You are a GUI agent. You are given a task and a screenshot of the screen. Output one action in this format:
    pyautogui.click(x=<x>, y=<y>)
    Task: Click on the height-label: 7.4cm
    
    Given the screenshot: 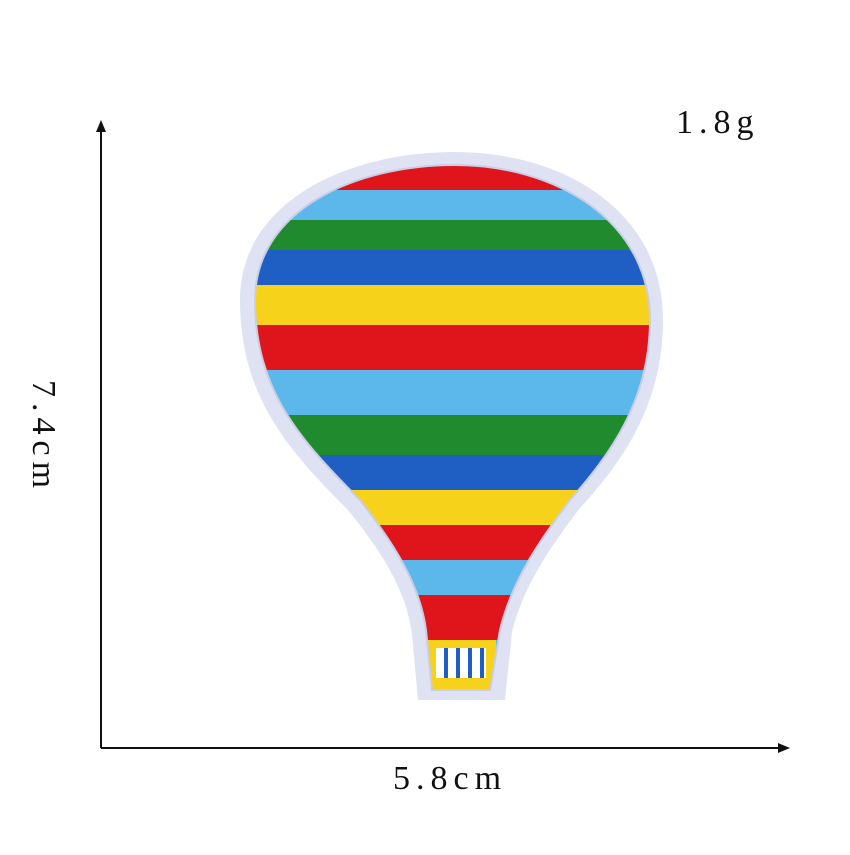 What is the action you would take?
    pyautogui.click(x=43, y=437)
    